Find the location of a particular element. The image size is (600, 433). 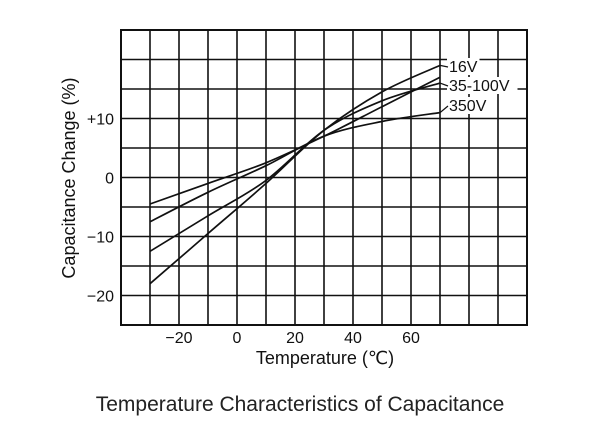

y-tick-label: −20 is located at coordinates (100, 297).